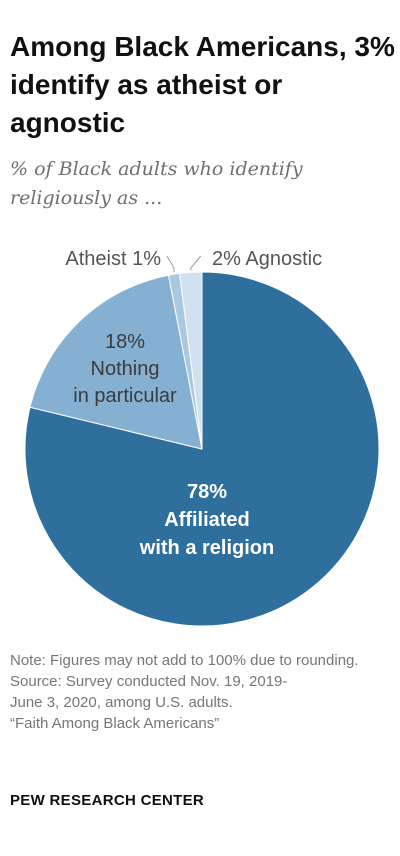  I want to click on source-line: June 3, 2020, among U.S. adults., so click(121, 702).